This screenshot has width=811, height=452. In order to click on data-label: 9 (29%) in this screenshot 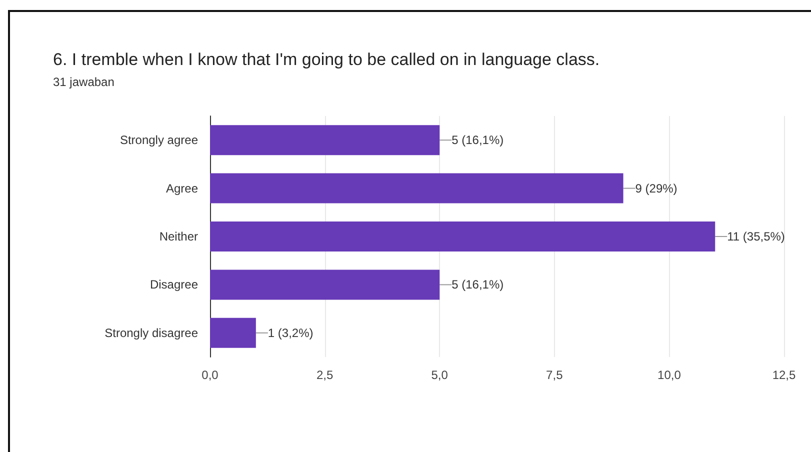, I will do `click(656, 188)`.